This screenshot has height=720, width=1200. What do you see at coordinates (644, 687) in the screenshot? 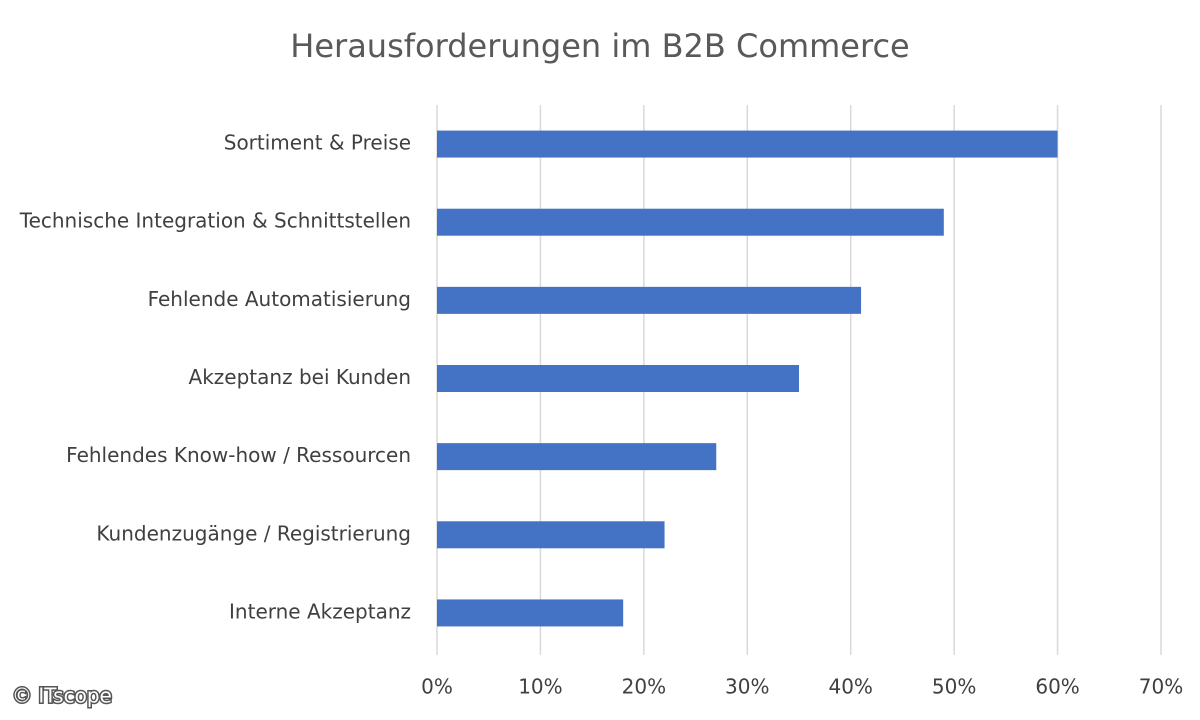
I see `x-tick-label: 20%` at bounding box center [644, 687].